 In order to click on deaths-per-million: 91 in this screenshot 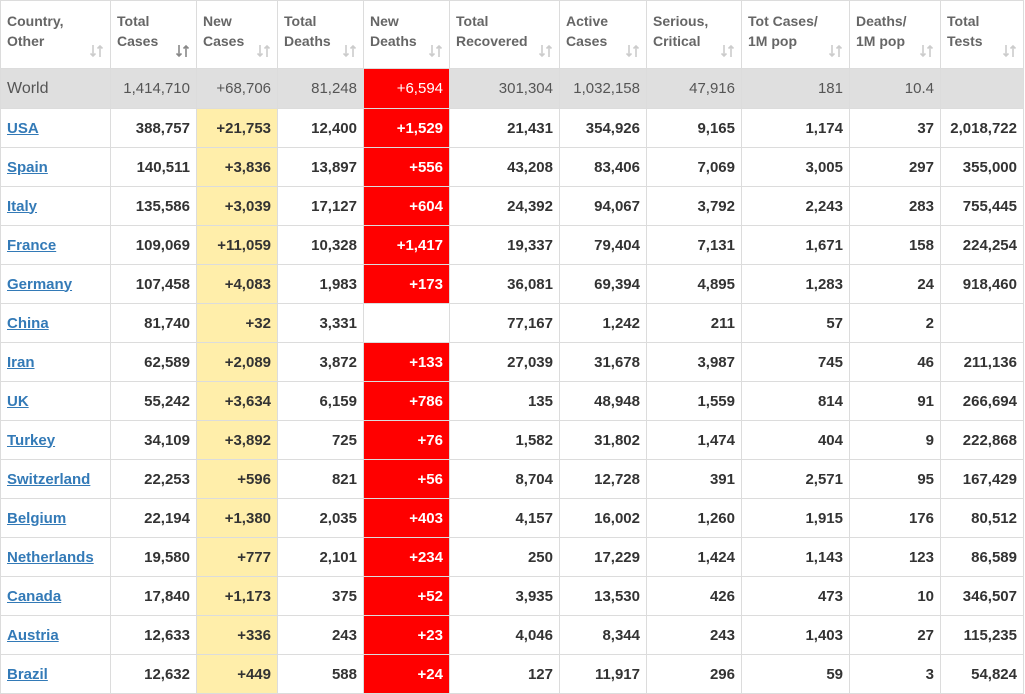, I will do `click(895, 401)`.